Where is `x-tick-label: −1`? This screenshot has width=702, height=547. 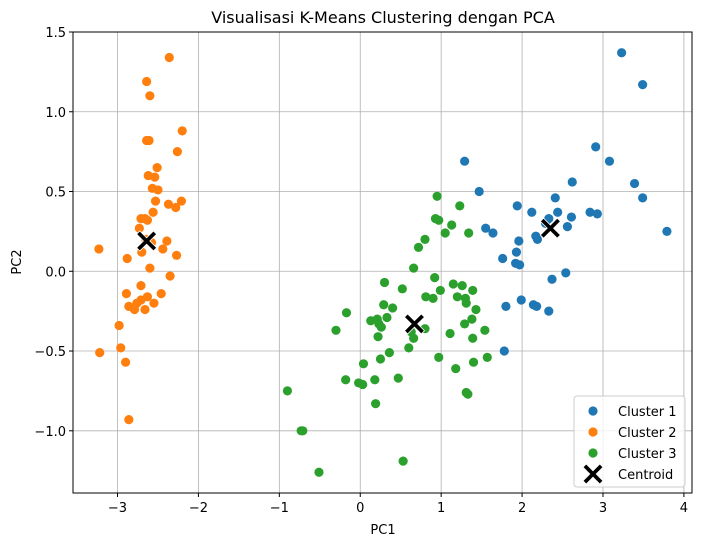
x-tick-label: −1 is located at coordinates (279, 508).